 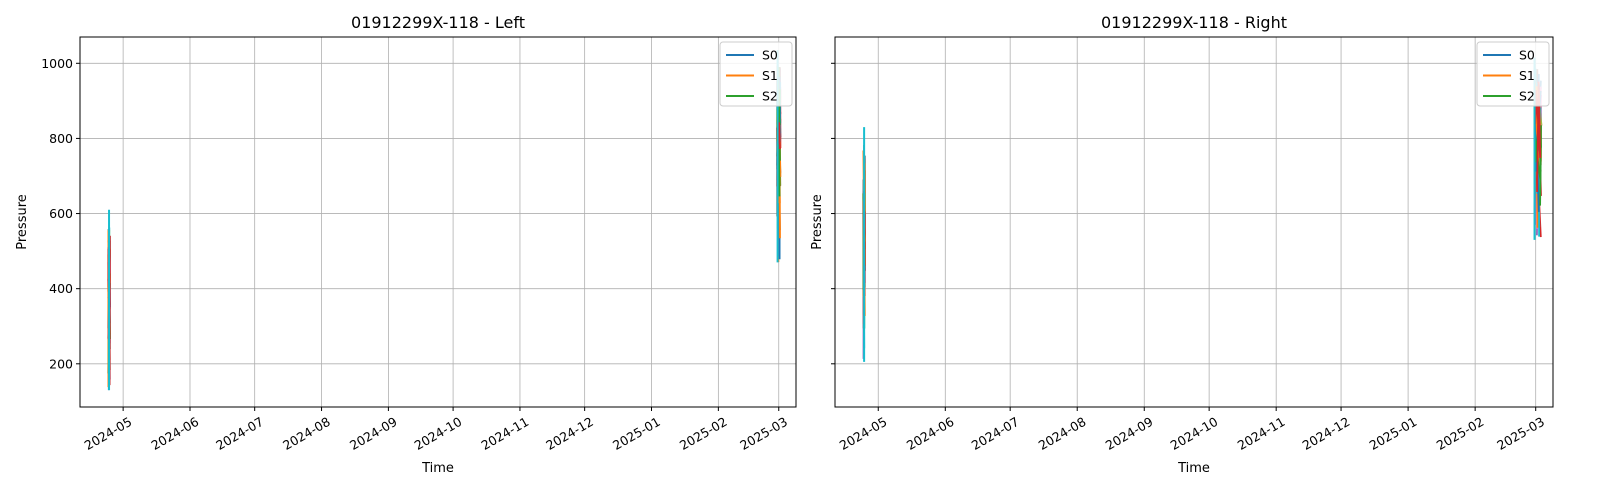 What do you see at coordinates (1194, 22) in the screenshot?
I see `chart-title: 01912299X-118 - Right` at bounding box center [1194, 22].